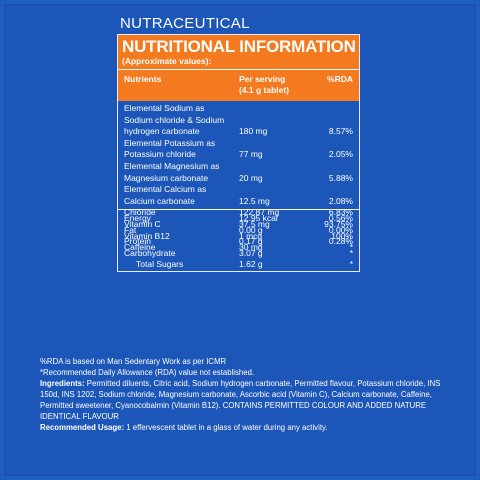 The height and width of the screenshot is (480, 480). Describe the element at coordinates (62, 383) in the screenshot. I see `ingredients-label: Ingredients:` at that location.